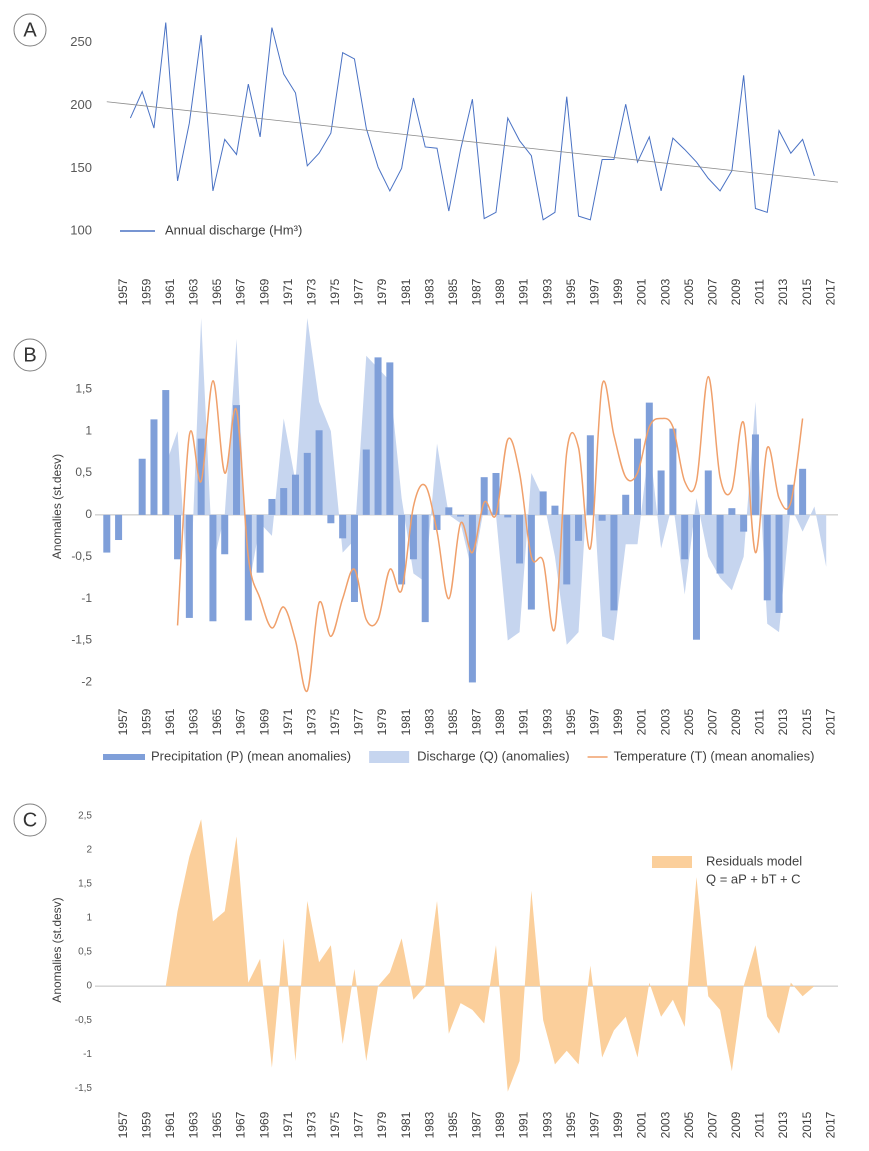  What do you see at coordinates (524, 1124) in the screenshot?
I see `x-tick-label: 1991` at bounding box center [524, 1124].